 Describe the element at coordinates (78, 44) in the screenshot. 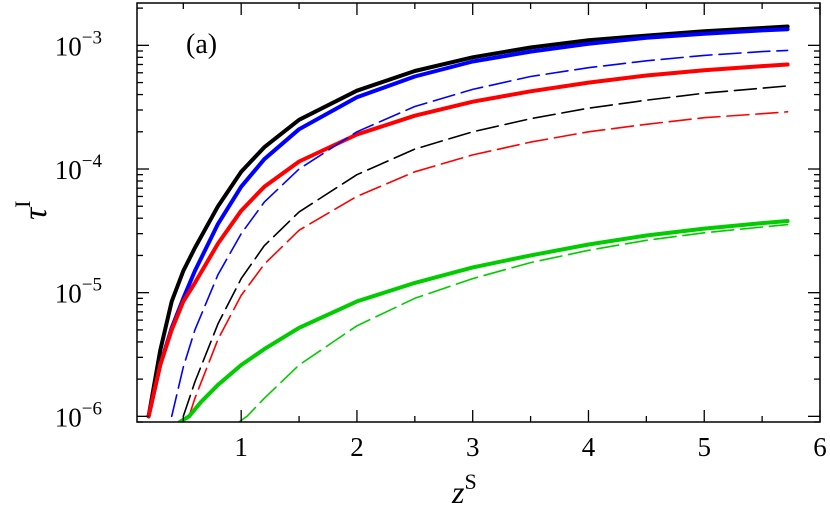

I see `y-tick-label: 10⁻³` at that location.